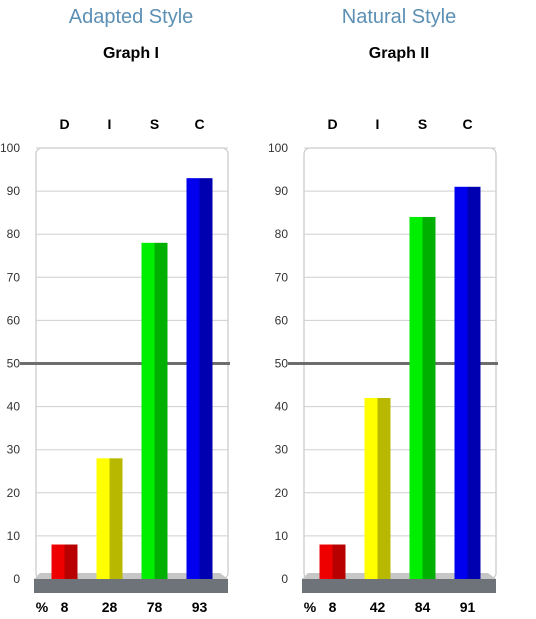 This screenshot has height=619, width=536. I want to click on graph-title: Graph I, so click(130, 53).